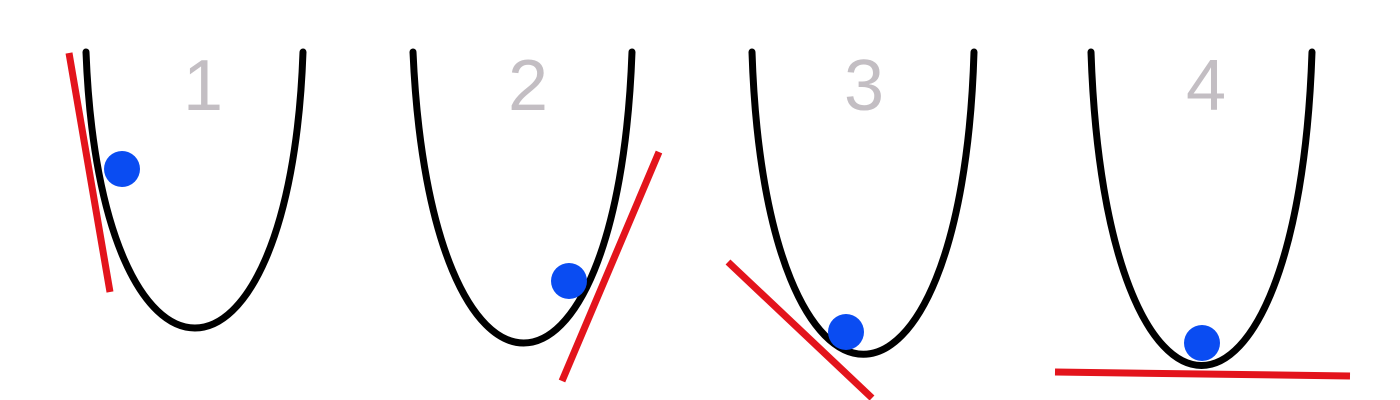 This screenshot has width=1400, height=400. I want to click on step-number-3: 3, so click(864, 86).